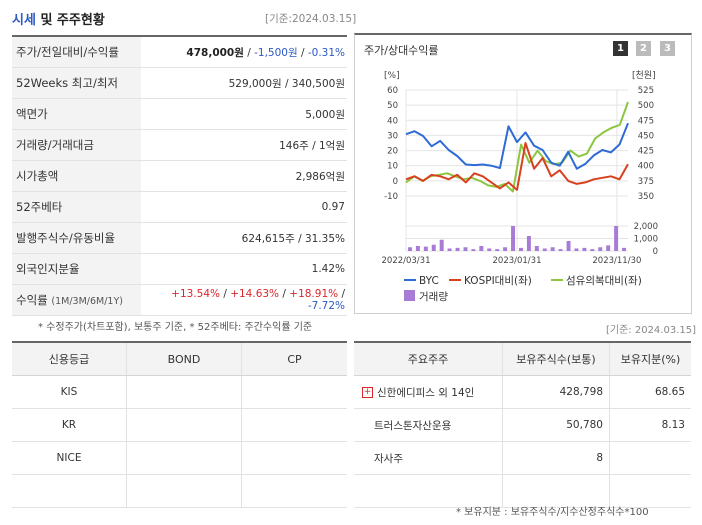 This screenshot has width=702, height=525. I want to click on reference-date: [기준:2024.03.15], so click(311, 19).